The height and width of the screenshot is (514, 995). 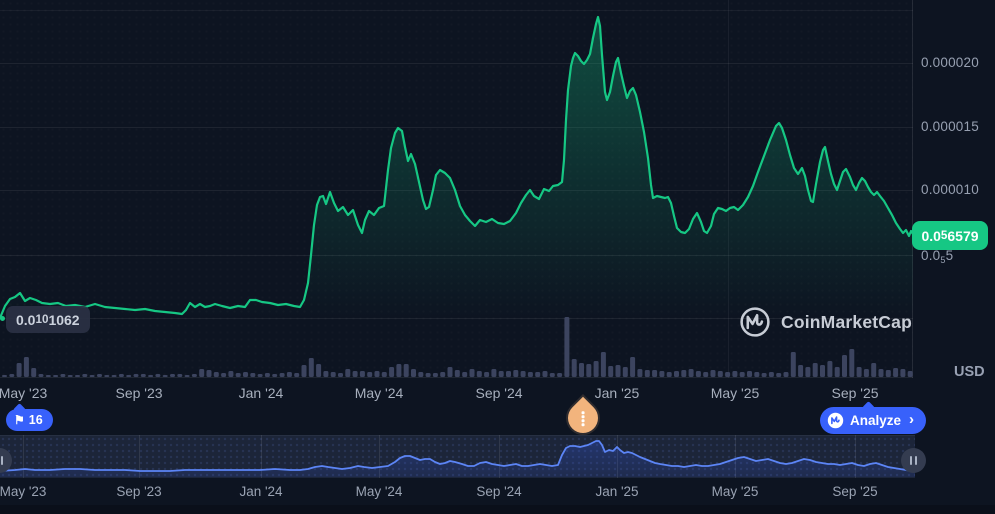 What do you see at coordinates (944, 235) in the screenshot?
I see `current-price-subscript: 5` at bounding box center [944, 235].